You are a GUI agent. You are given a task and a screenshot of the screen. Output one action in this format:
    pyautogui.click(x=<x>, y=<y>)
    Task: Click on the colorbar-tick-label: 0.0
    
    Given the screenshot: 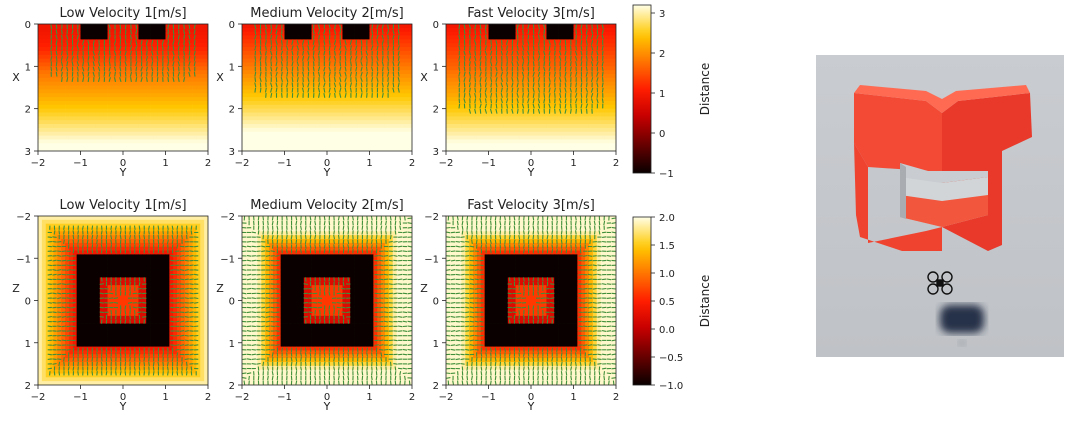 What is the action you would take?
    pyautogui.click(x=667, y=330)
    